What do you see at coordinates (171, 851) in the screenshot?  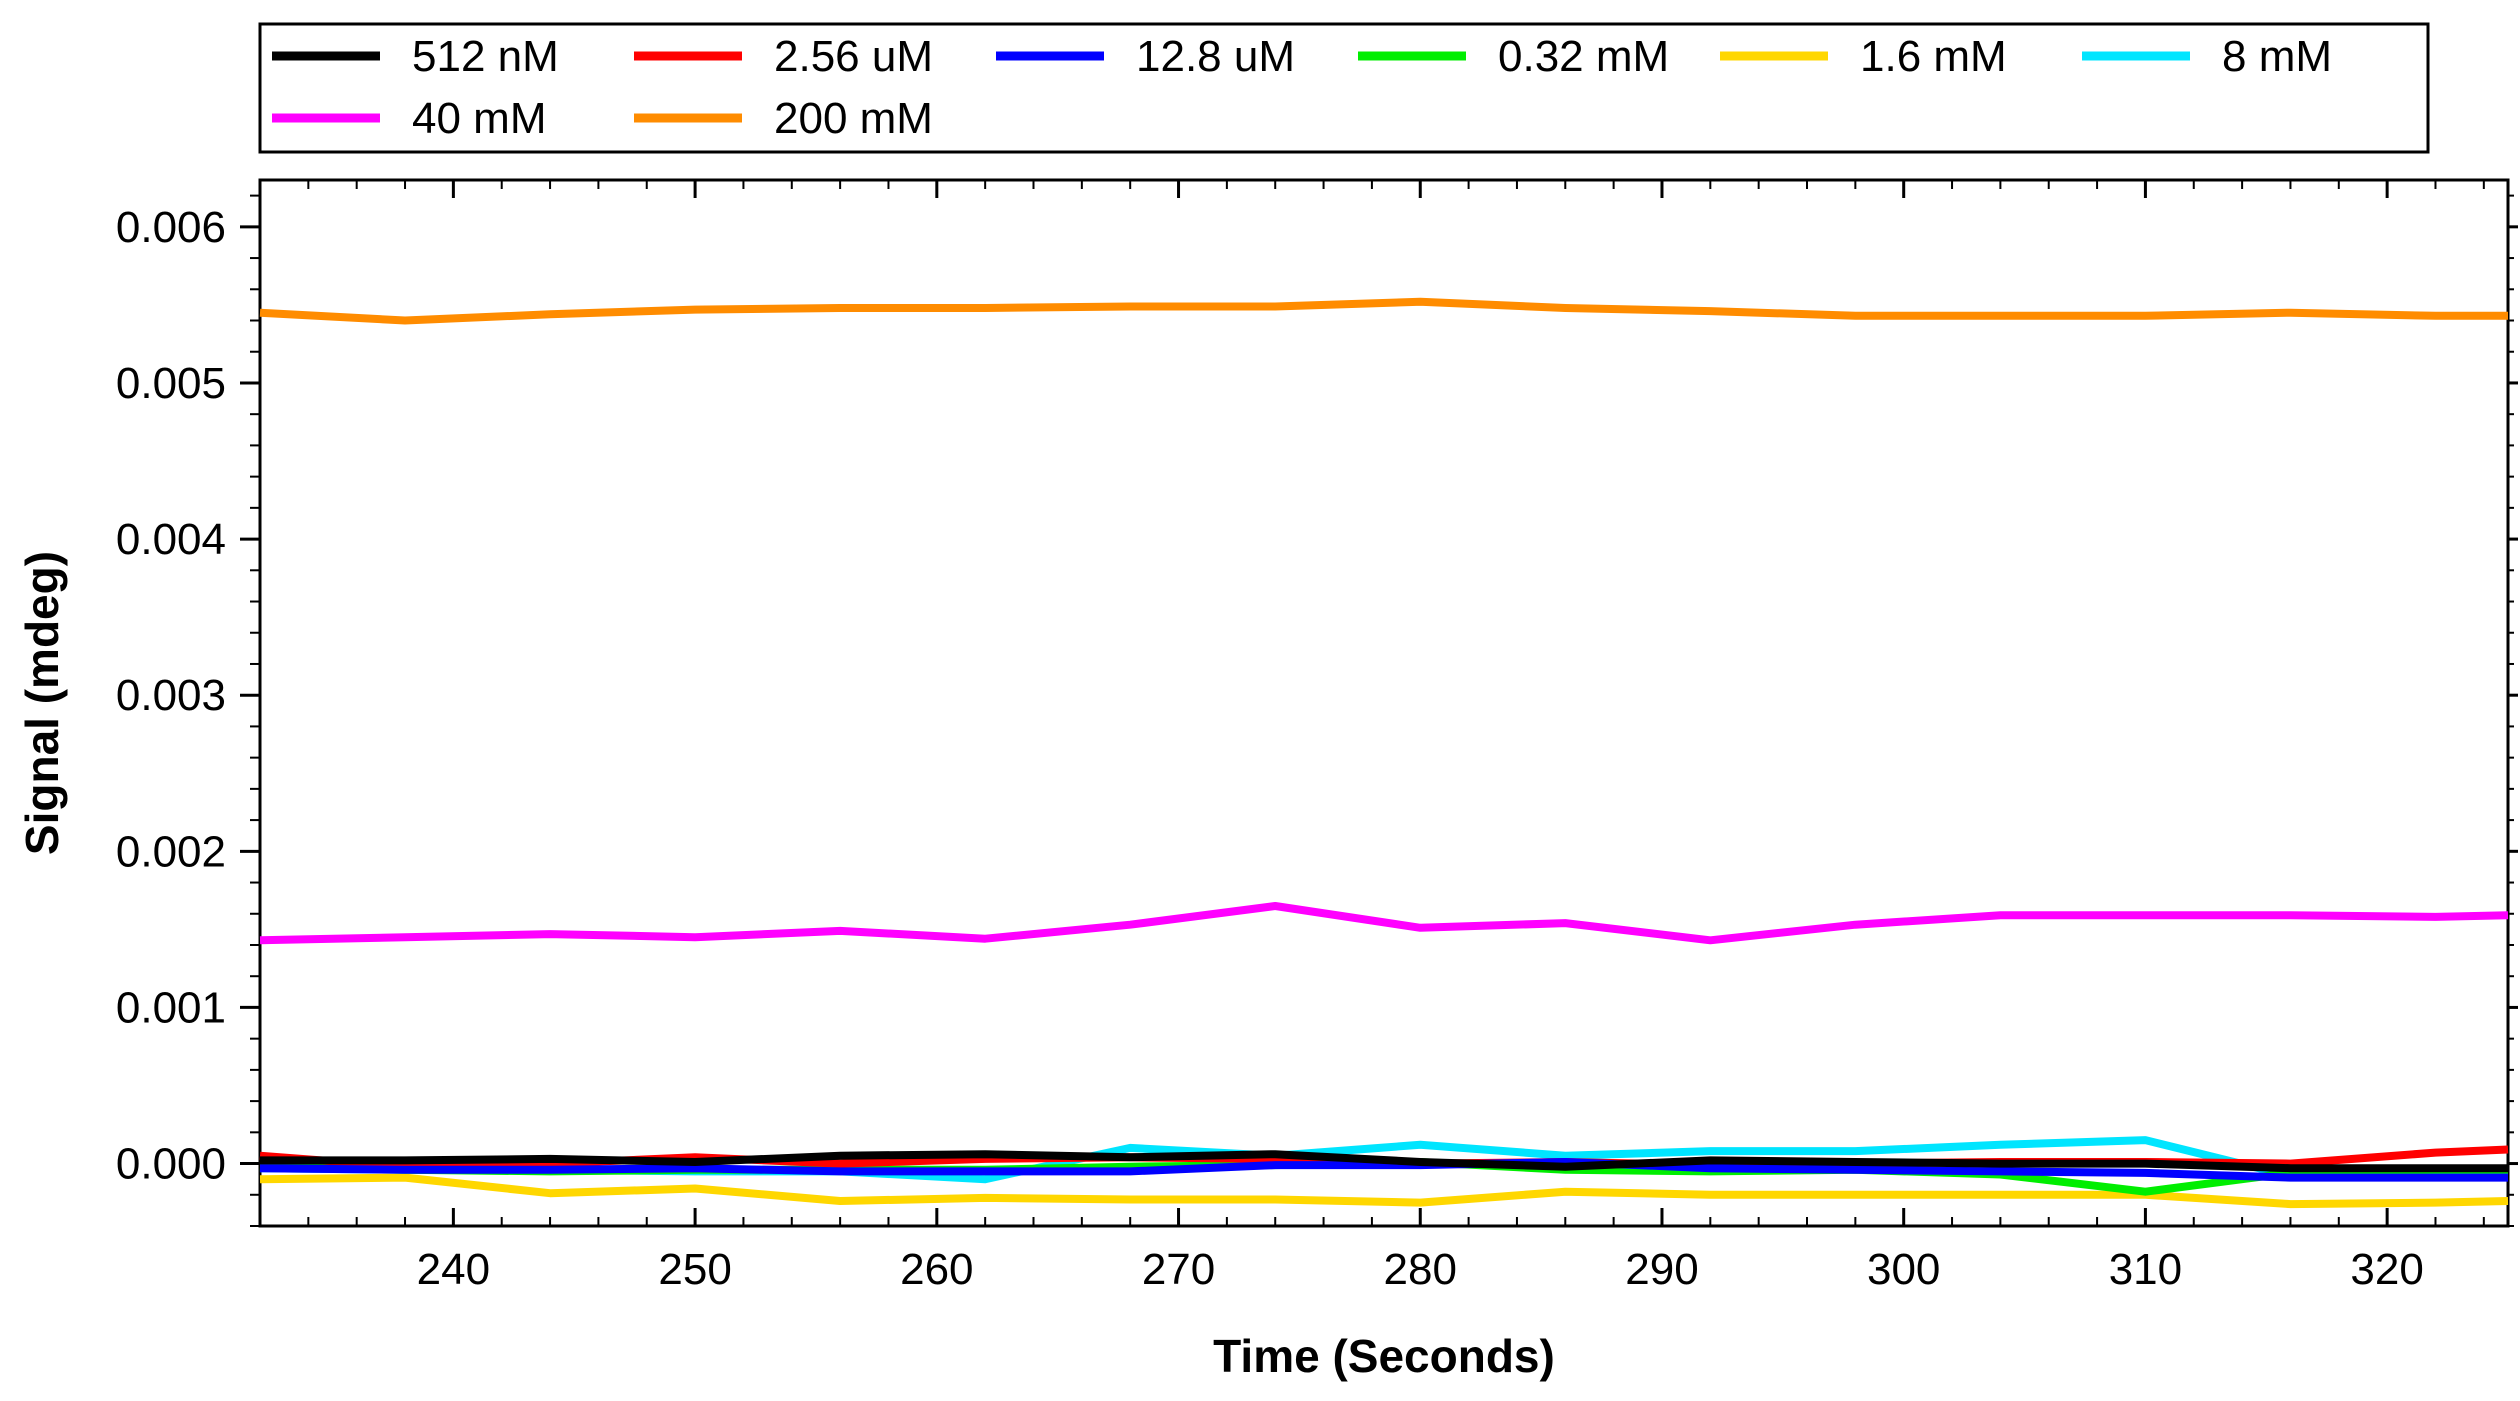 I see `y-tick-label: 0.002` at bounding box center [171, 851].